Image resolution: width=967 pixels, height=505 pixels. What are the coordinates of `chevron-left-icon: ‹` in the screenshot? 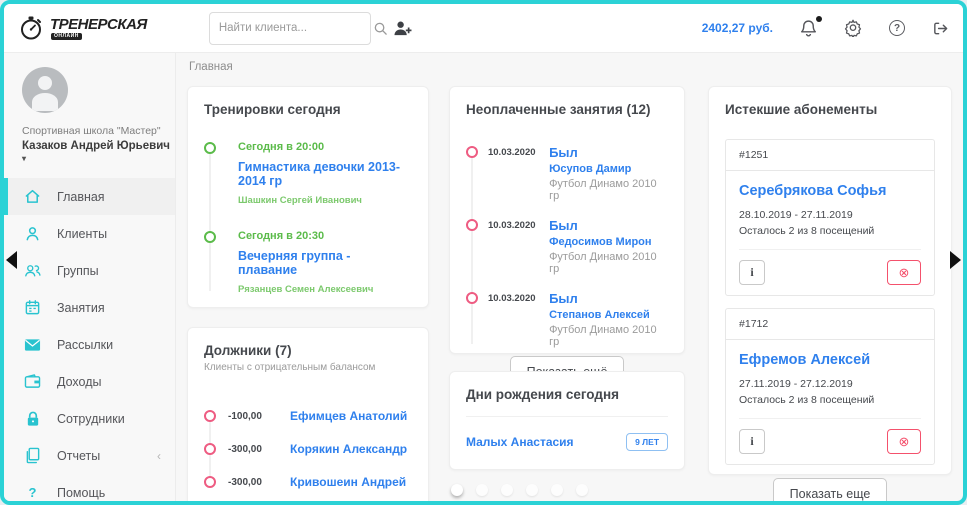 It's located at (159, 455).